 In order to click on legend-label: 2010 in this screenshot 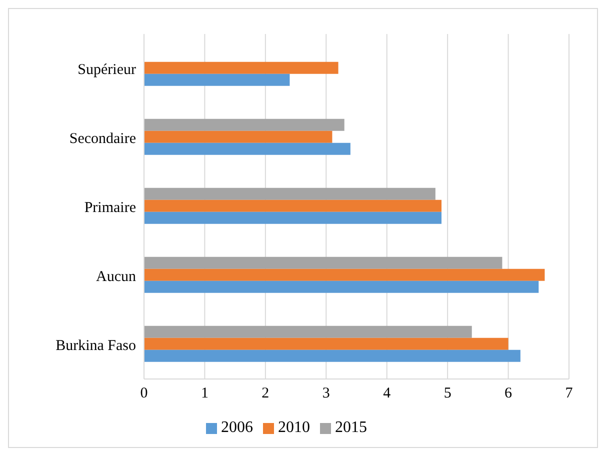, I will do `click(294, 427)`.